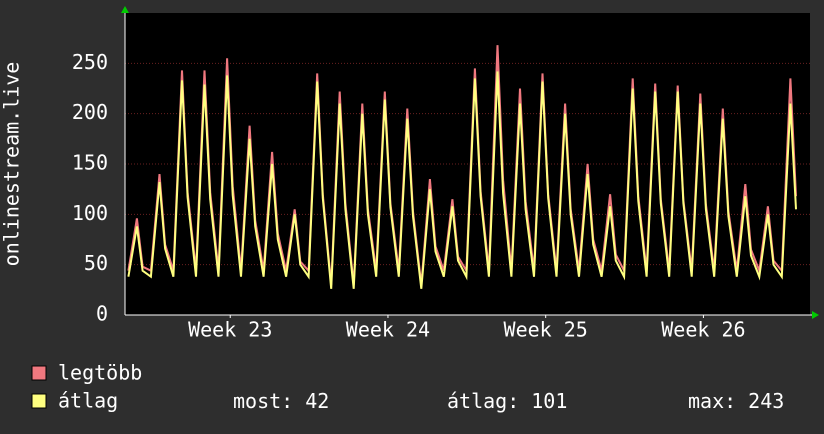 The height and width of the screenshot is (434, 824). What do you see at coordinates (546, 330) in the screenshot?
I see `x-tick-label: Week 25` at bounding box center [546, 330].